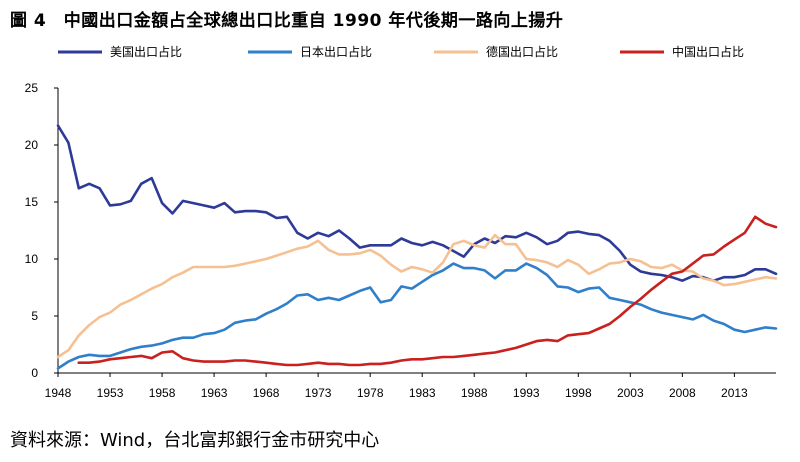 The width and height of the screenshot is (800, 462). What do you see at coordinates (34, 373) in the screenshot?
I see `y-tick-label: 0` at bounding box center [34, 373].